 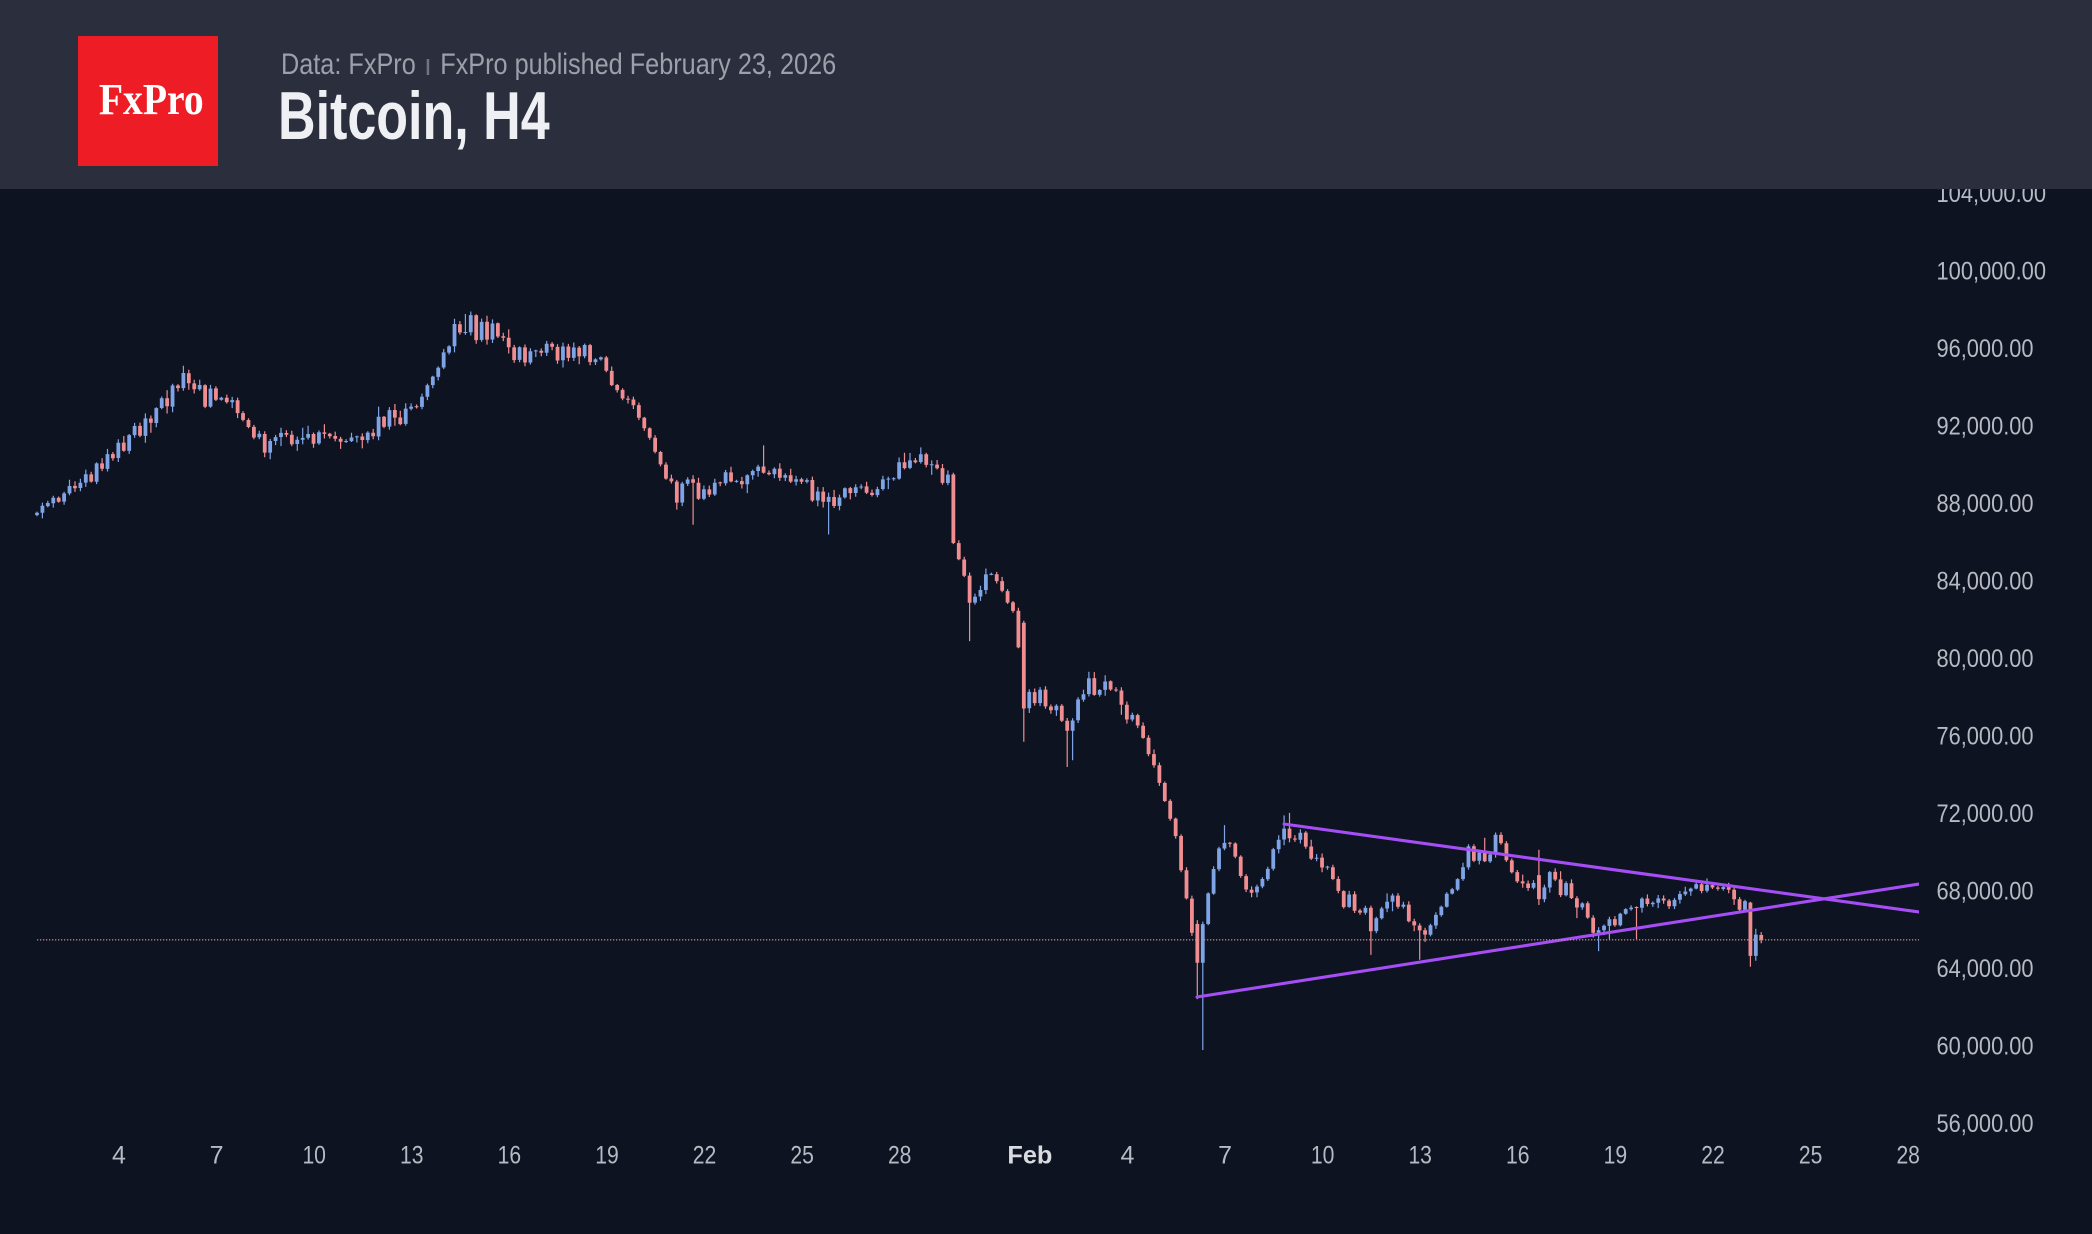 What do you see at coordinates (1985, 1124) in the screenshot?
I see `svg-text: 56,000.00` at bounding box center [1985, 1124].